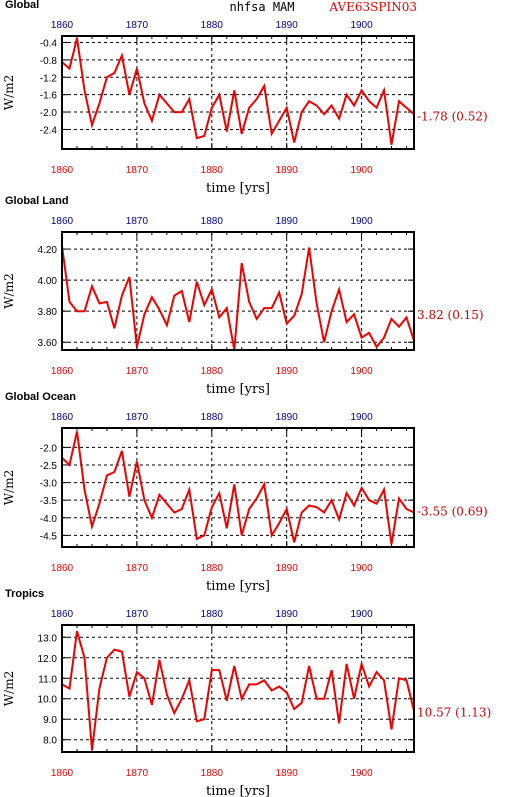 The image size is (509, 797). I want to click on mean-std-label: 10.57 (1.13), so click(454, 713).